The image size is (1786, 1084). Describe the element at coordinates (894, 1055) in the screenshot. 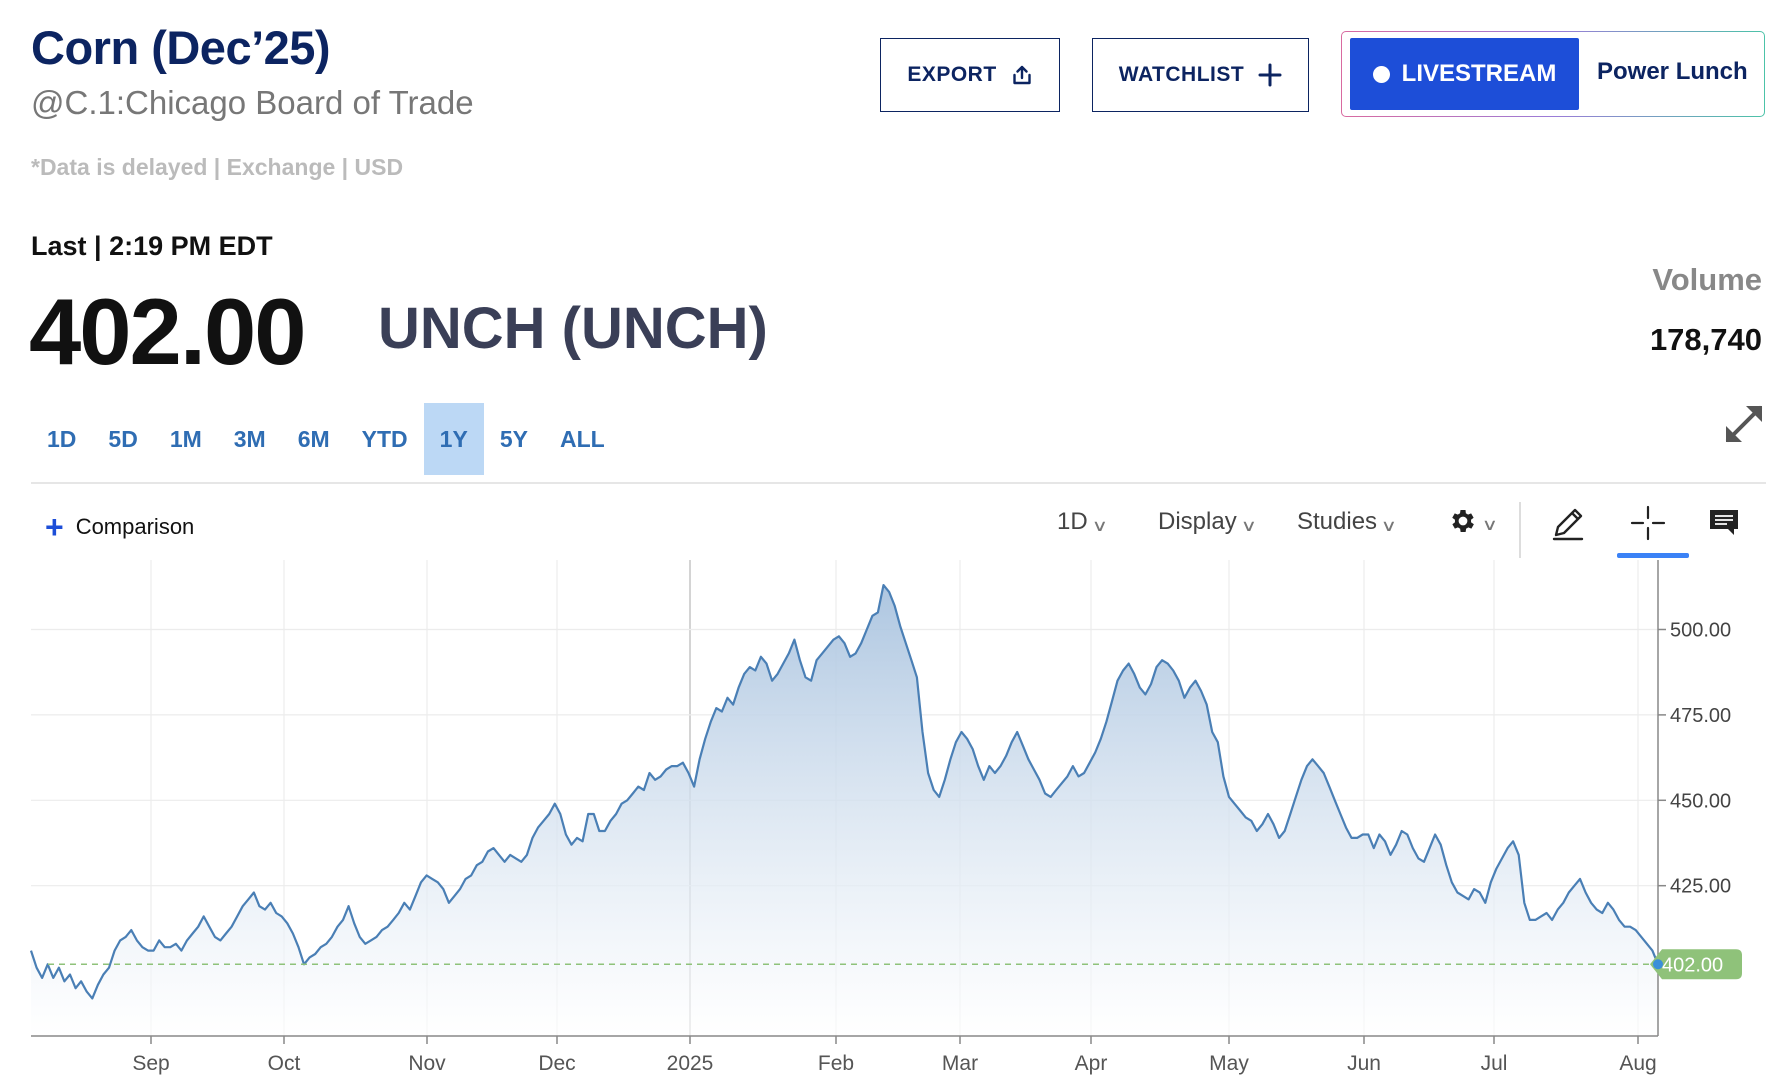

I see `x-axis-ticks: Sep Oct Nov Dec 2025 Feb Mar Apr May Jun Jul Aug` at that location.